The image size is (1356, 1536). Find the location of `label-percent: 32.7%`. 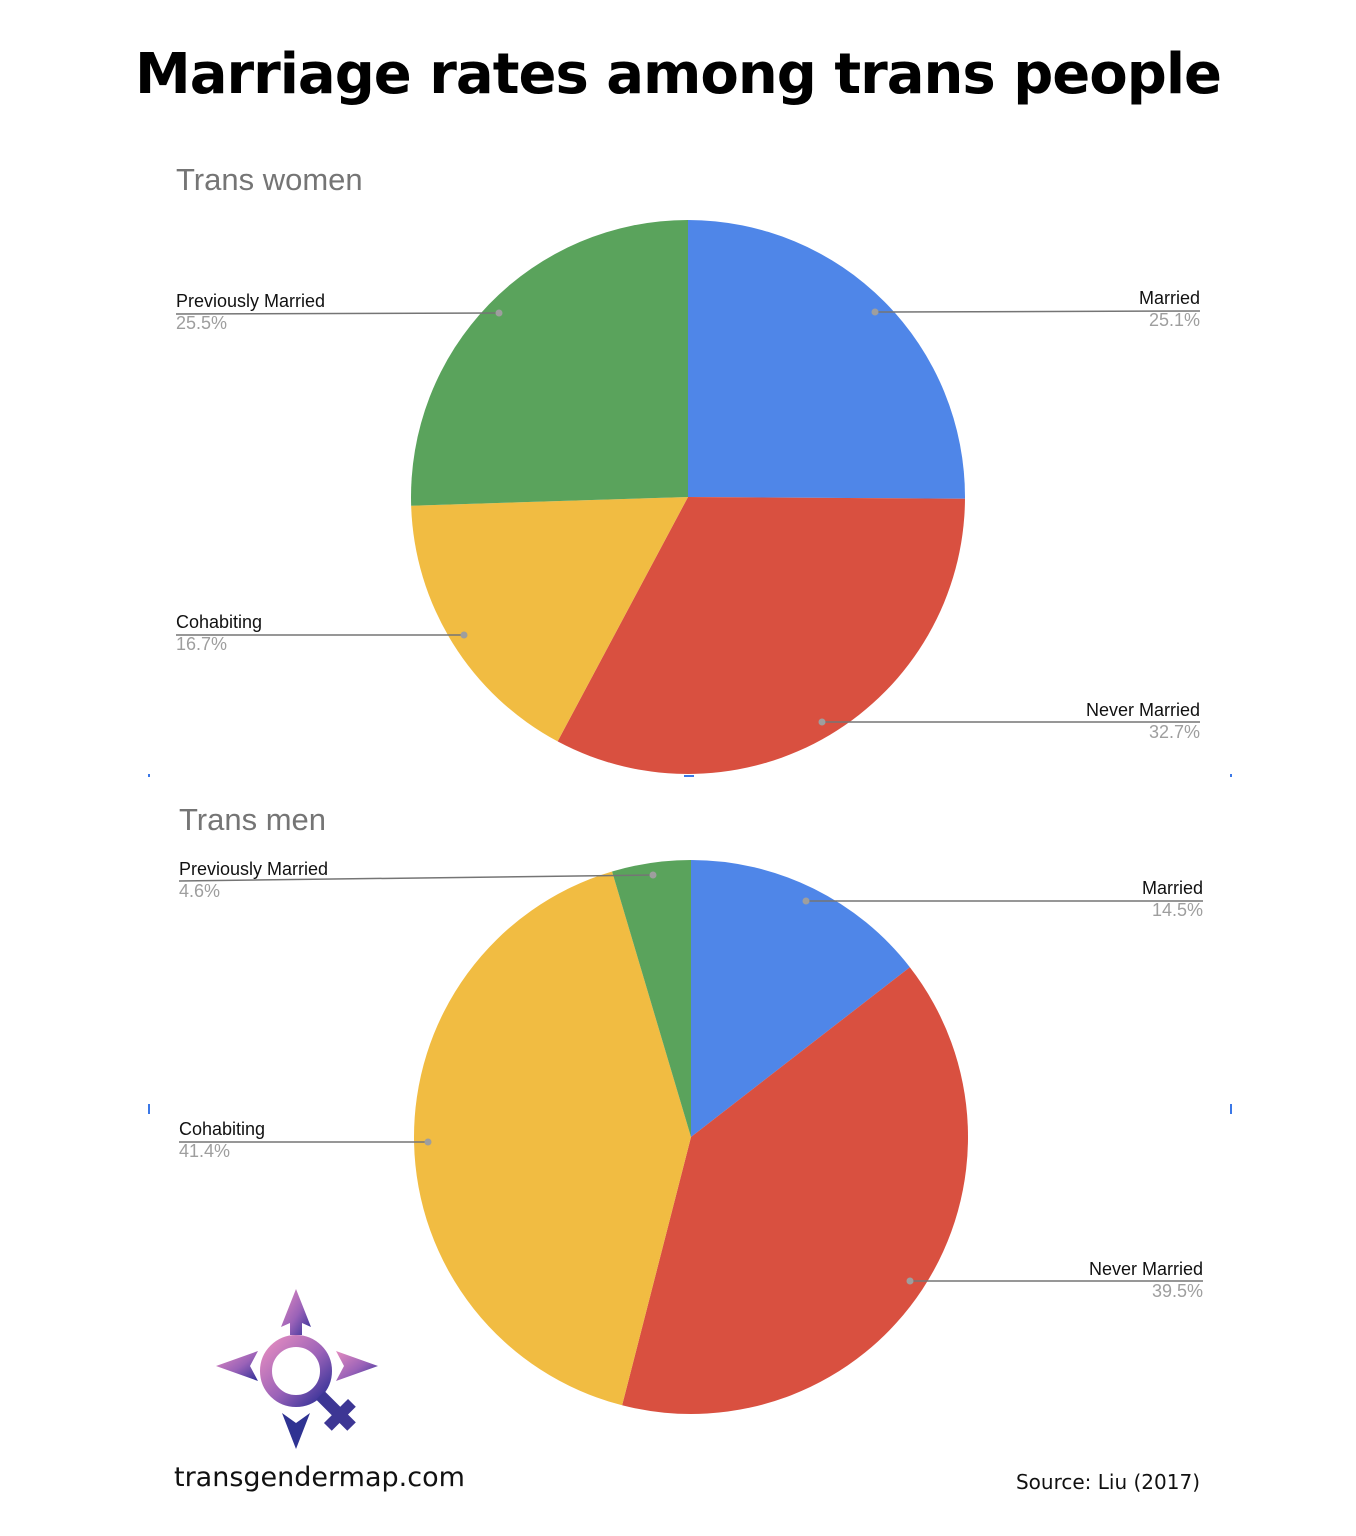

label-percent: 32.7% is located at coordinates (1174, 732).